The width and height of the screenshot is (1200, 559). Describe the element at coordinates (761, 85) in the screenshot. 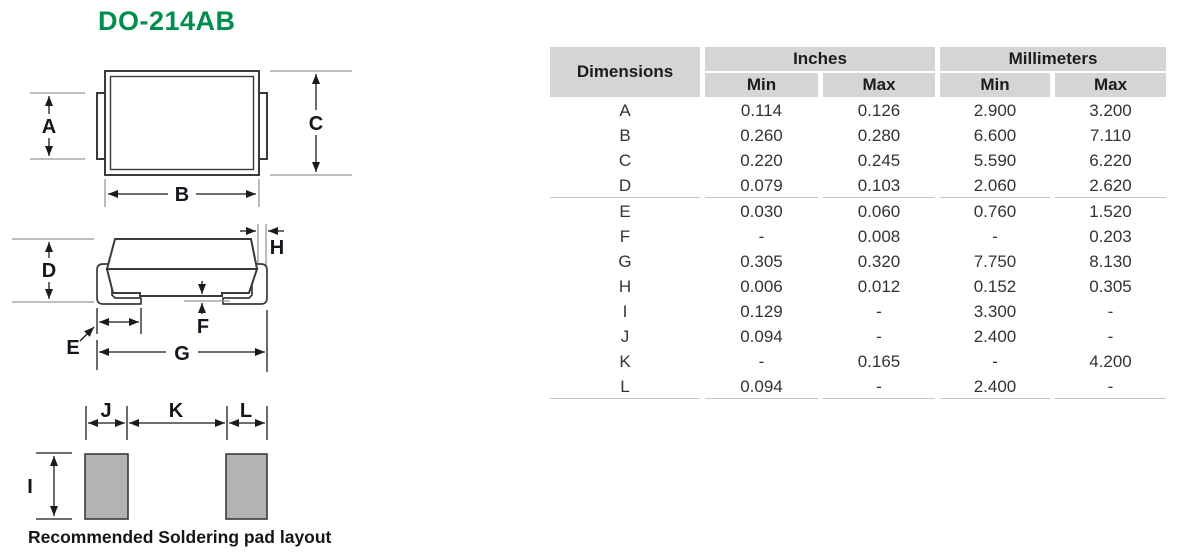

I see `header-inches-min: Min` at that location.